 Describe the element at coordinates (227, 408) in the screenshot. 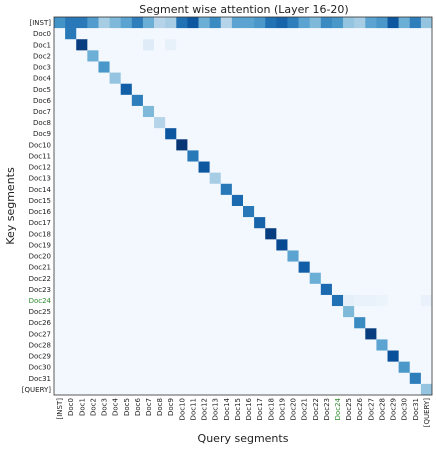

I see `x-tick-label: Doc14` at that location.